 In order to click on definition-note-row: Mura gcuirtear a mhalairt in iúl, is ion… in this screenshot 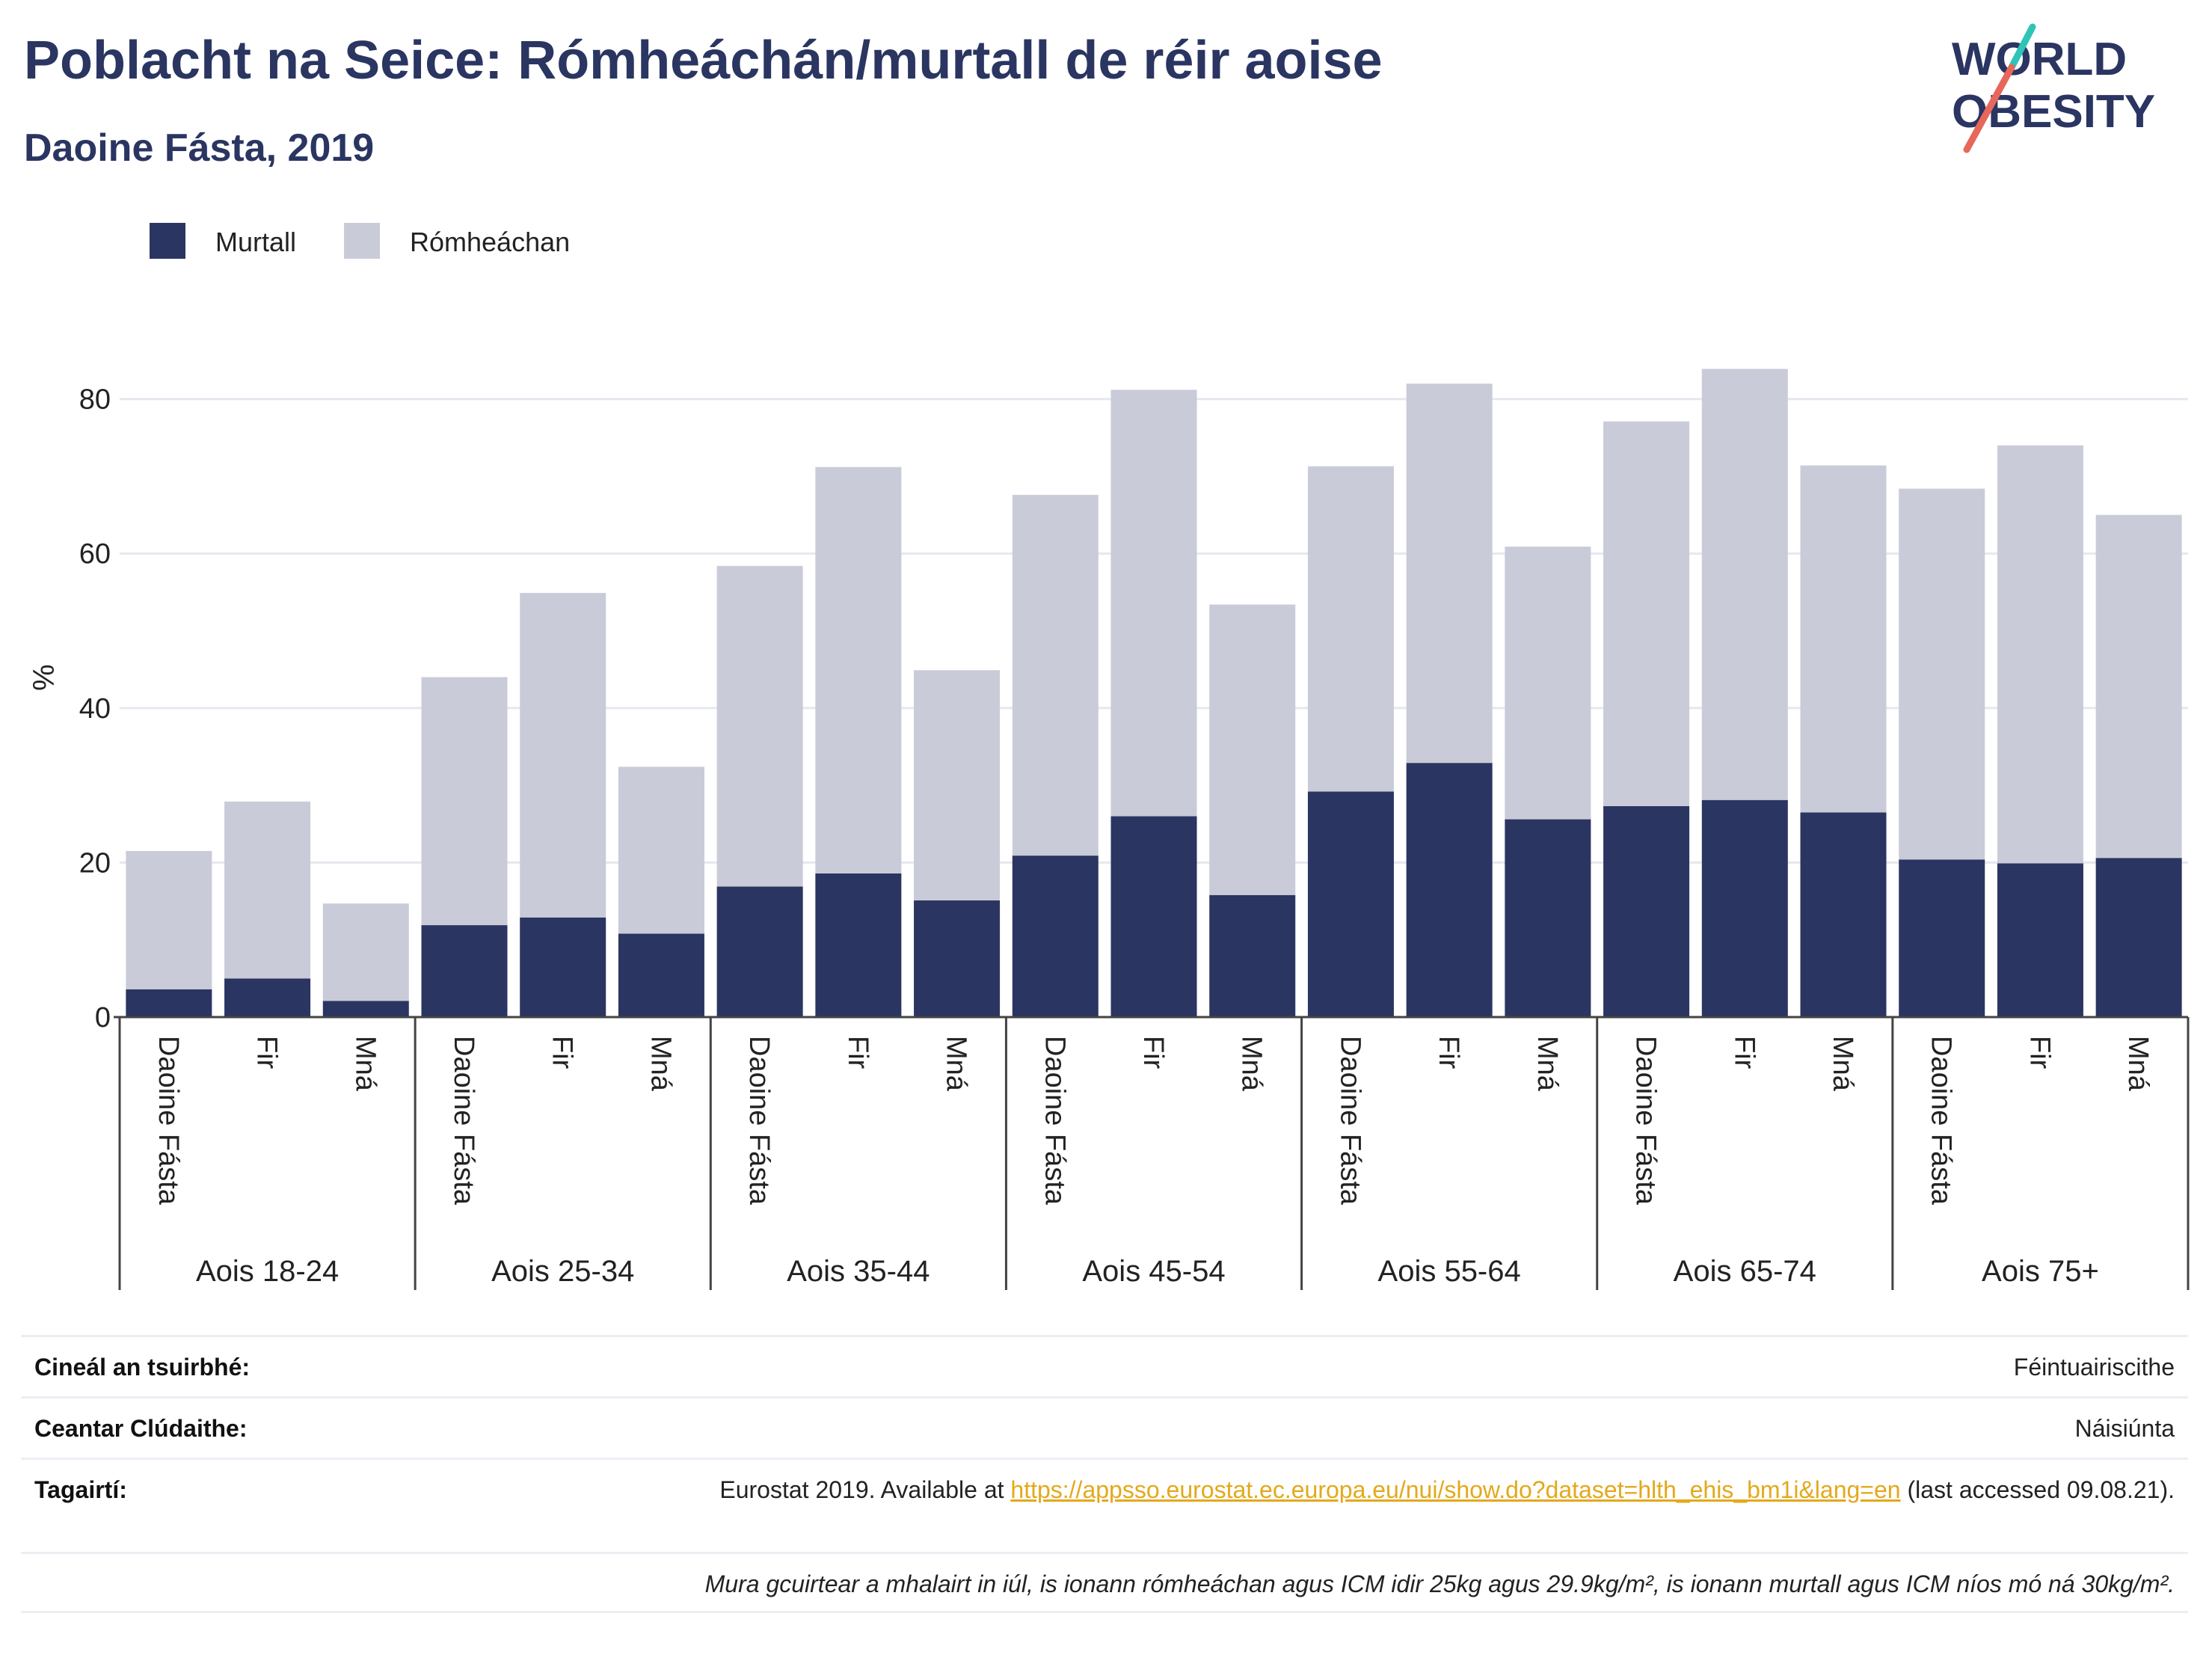, I will do `click(1104, 1582)`.